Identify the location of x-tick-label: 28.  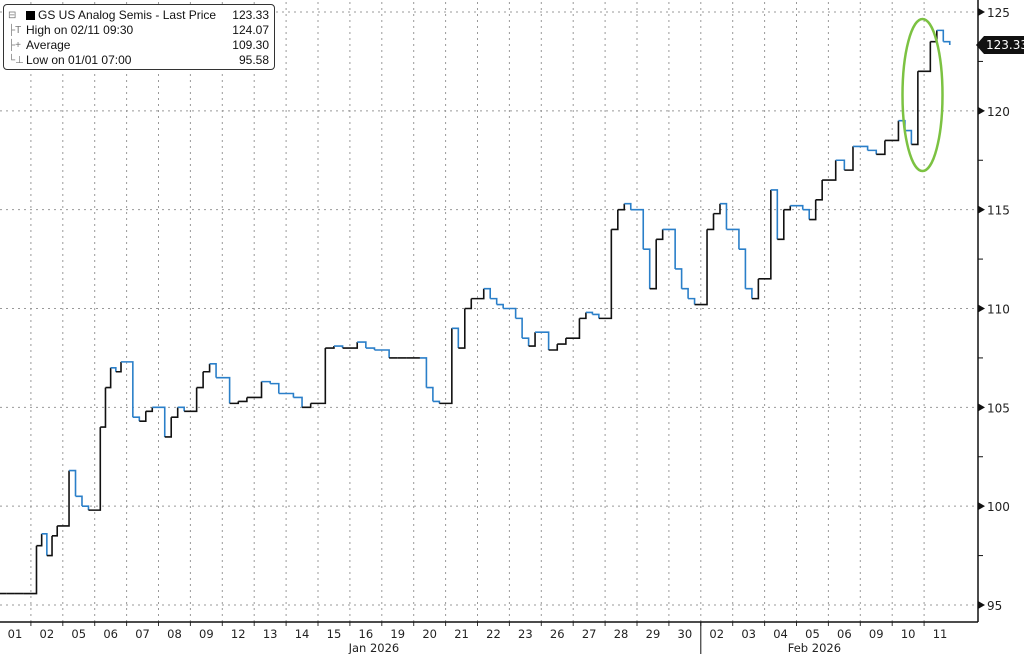
(621, 634).